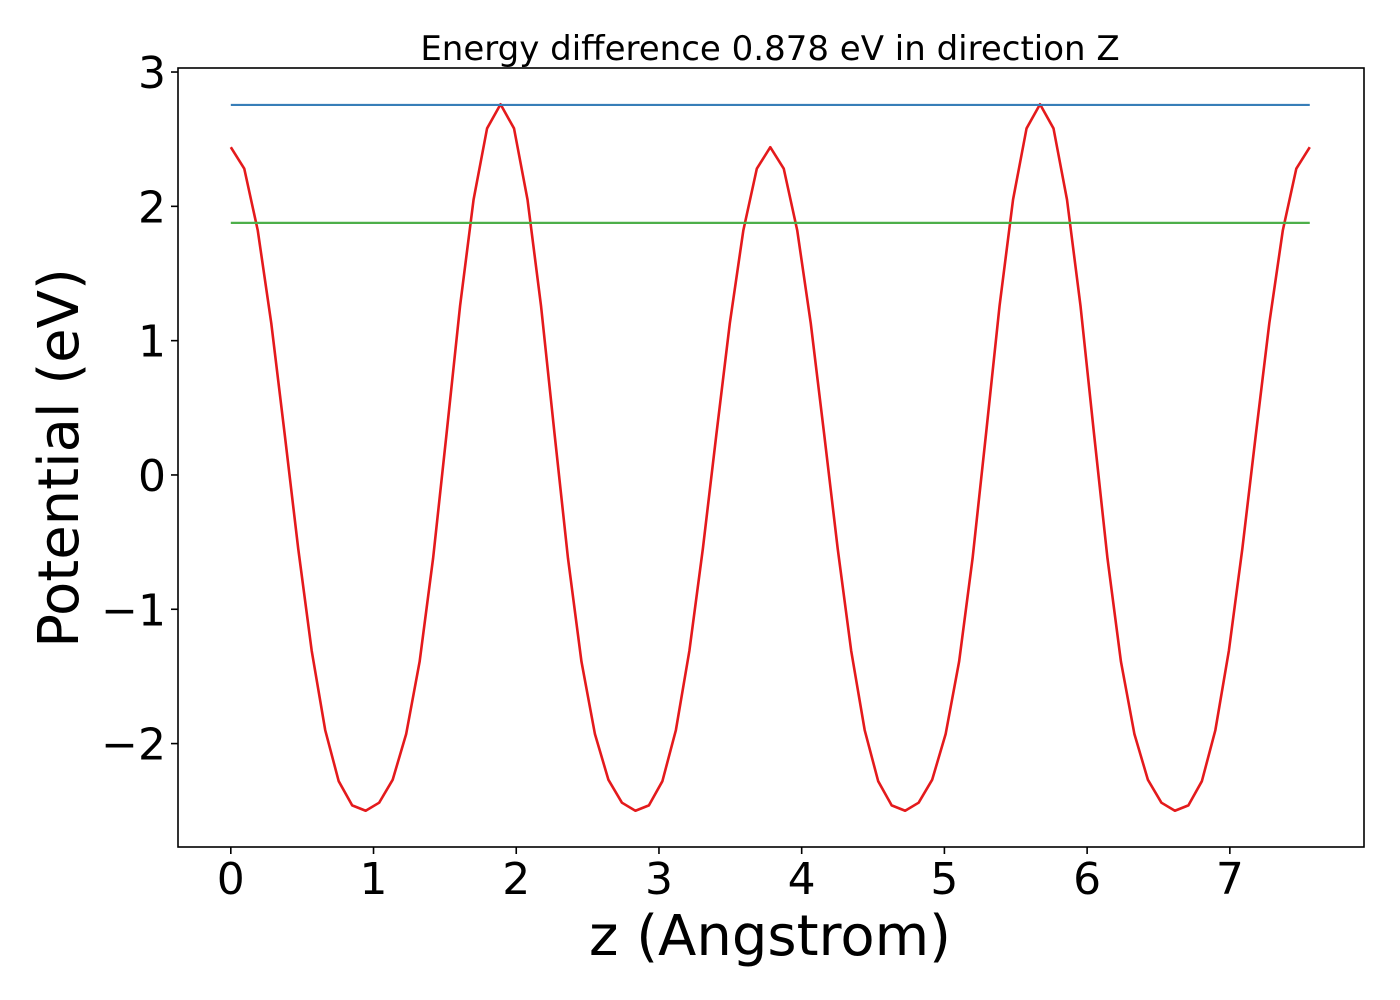  What do you see at coordinates (1230, 879) in the screenshot?
I see `x-tick-label: 7` at bounding box center [1230, 879].